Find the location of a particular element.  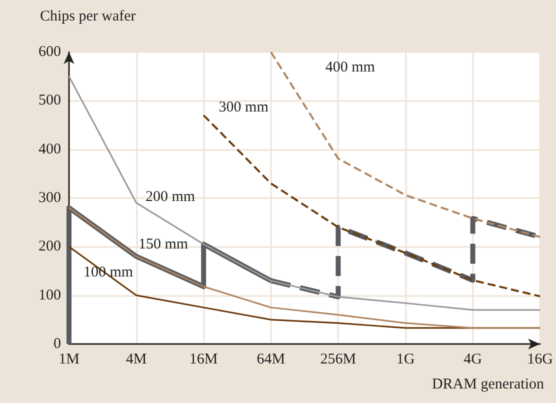

y-tick-label: 0 is located at coordinates (57, 344).